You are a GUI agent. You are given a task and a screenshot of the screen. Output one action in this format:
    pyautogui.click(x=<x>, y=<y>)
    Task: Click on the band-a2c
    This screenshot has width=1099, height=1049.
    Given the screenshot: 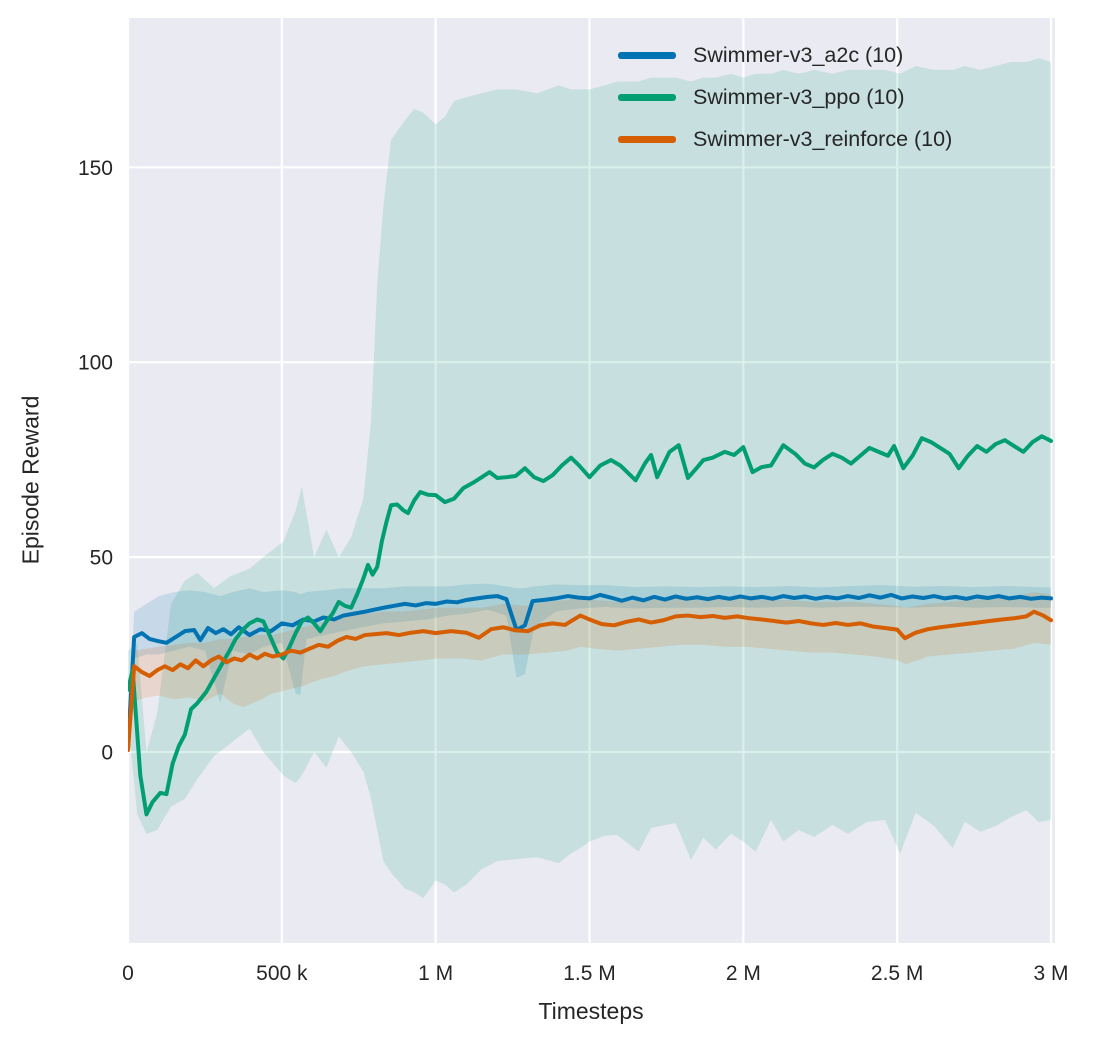 What is the action you would take?
    pyautogui.click(x=590, y=667)
    